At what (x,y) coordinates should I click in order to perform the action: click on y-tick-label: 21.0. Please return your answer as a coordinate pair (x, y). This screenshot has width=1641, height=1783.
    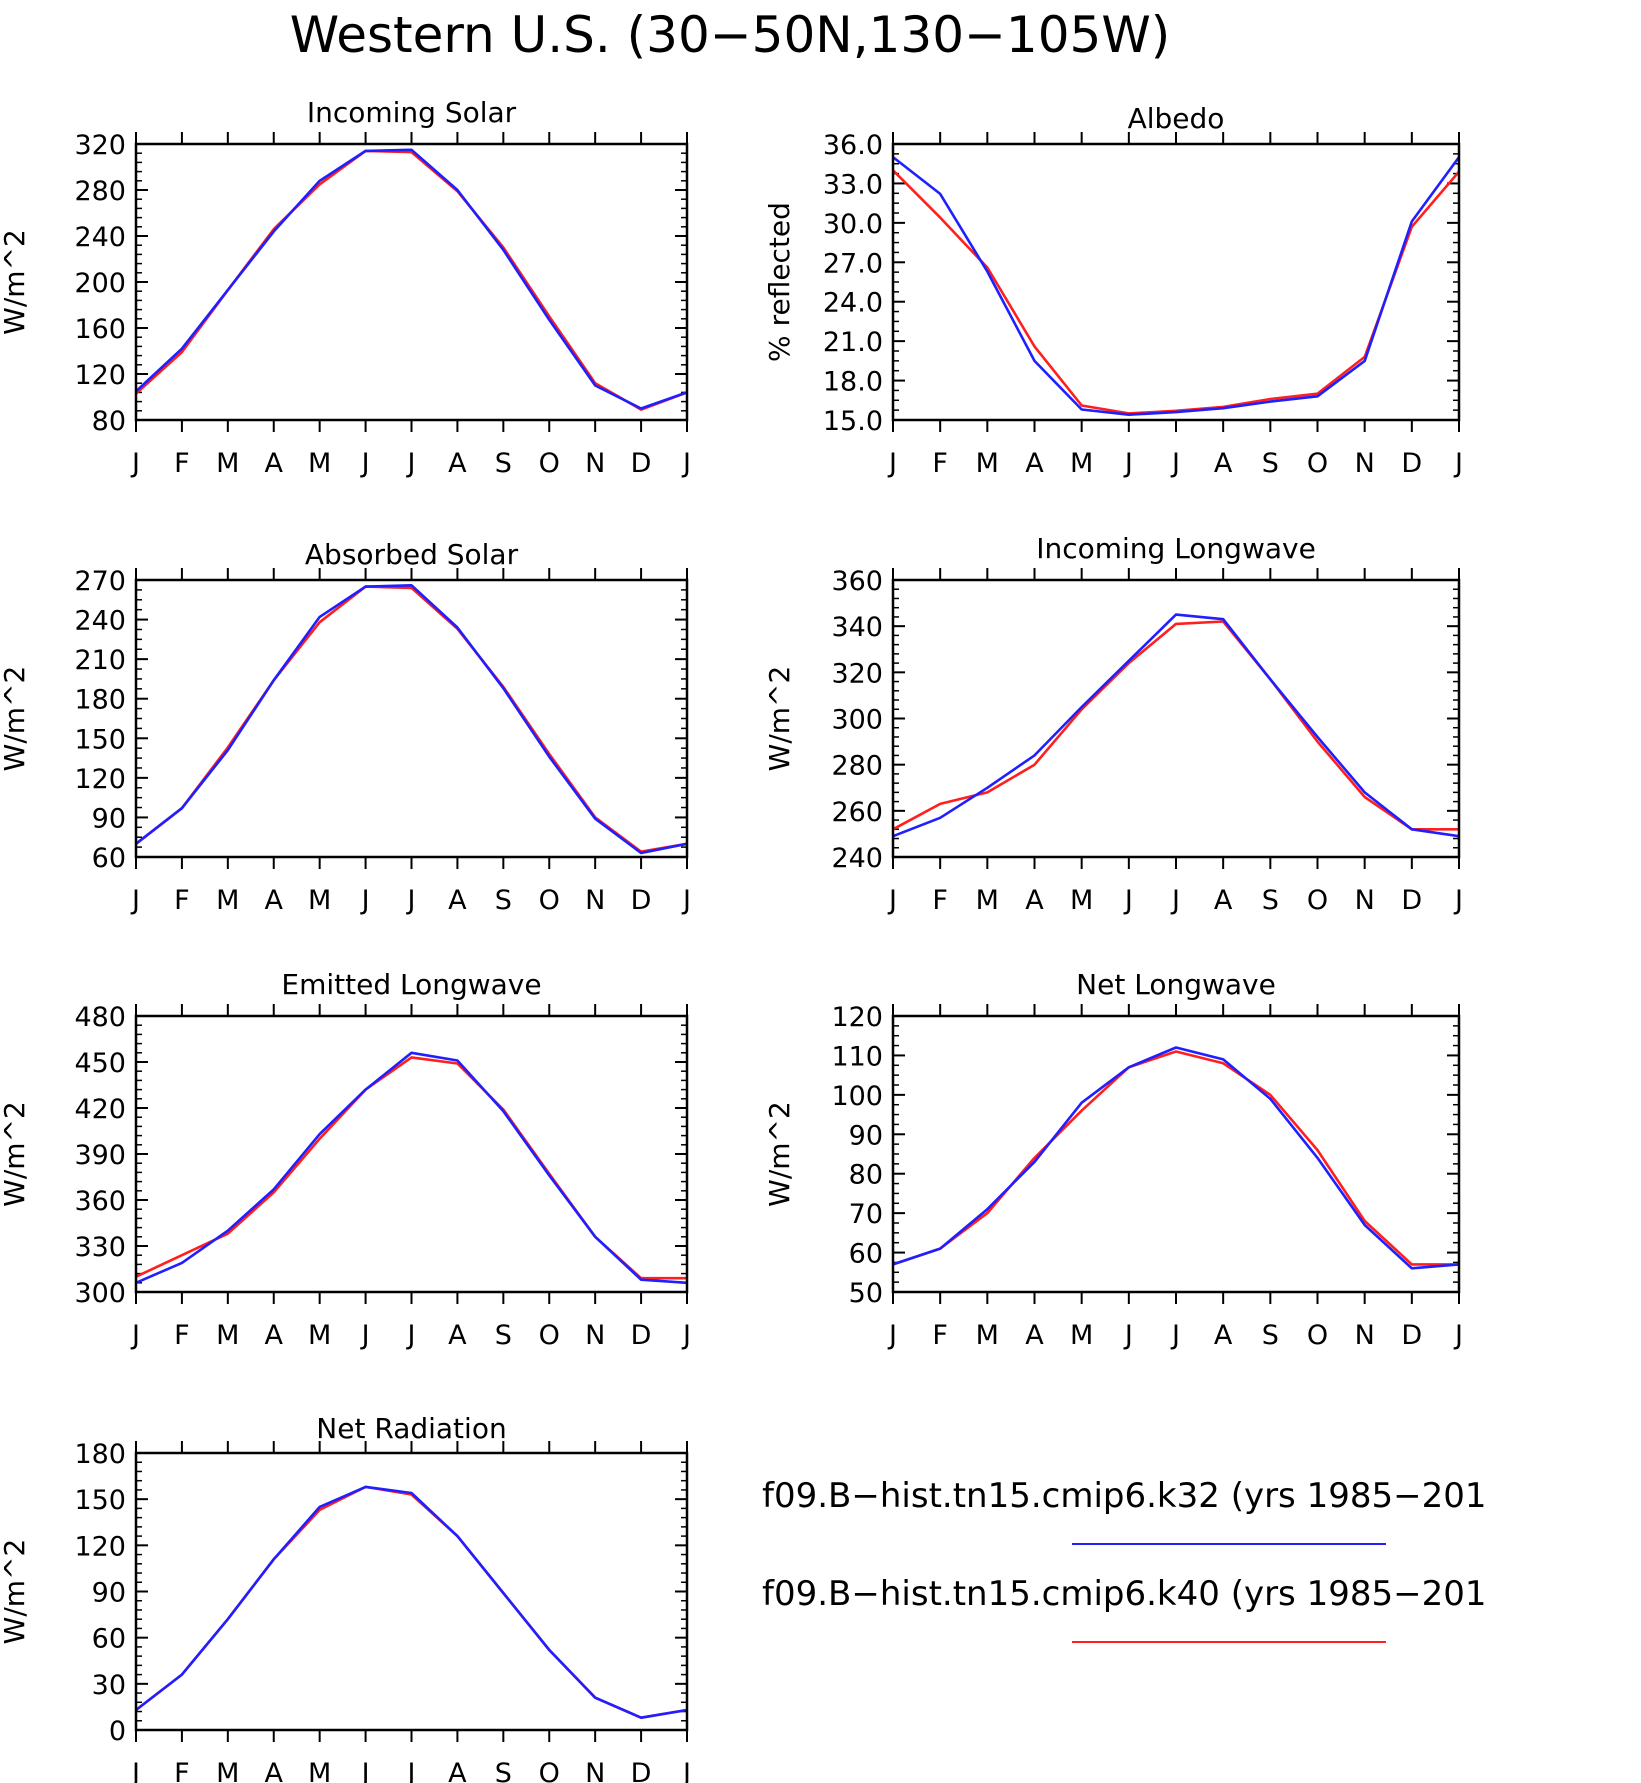
    Looking at the image, I should click on (853, 342).